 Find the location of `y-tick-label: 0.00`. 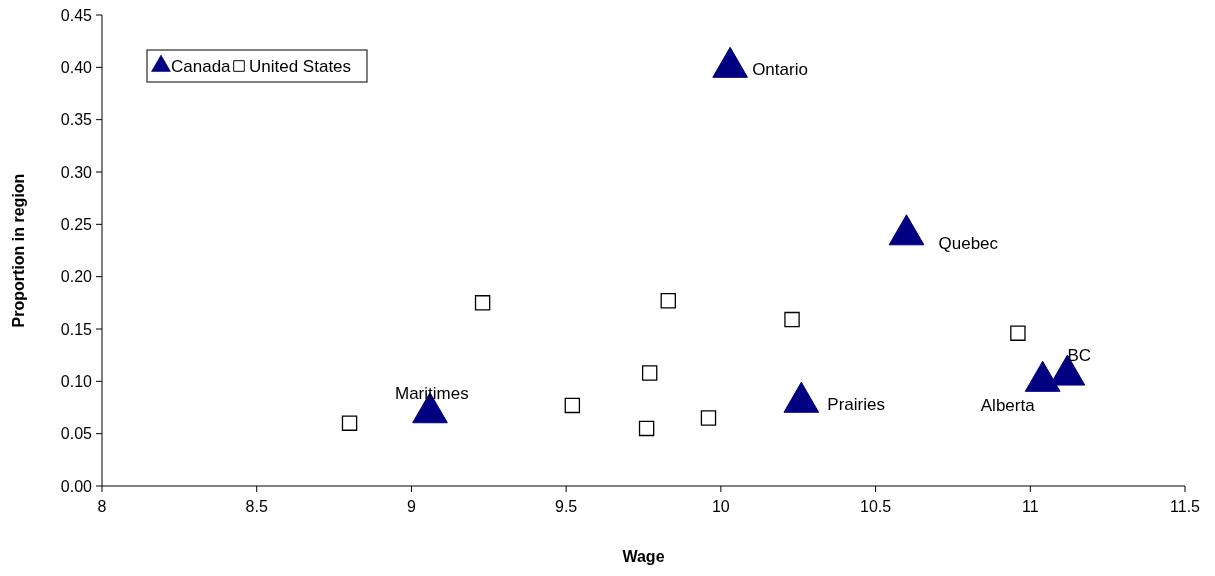

y-tick-label: 0.00 is located at coordinates (76, 486).